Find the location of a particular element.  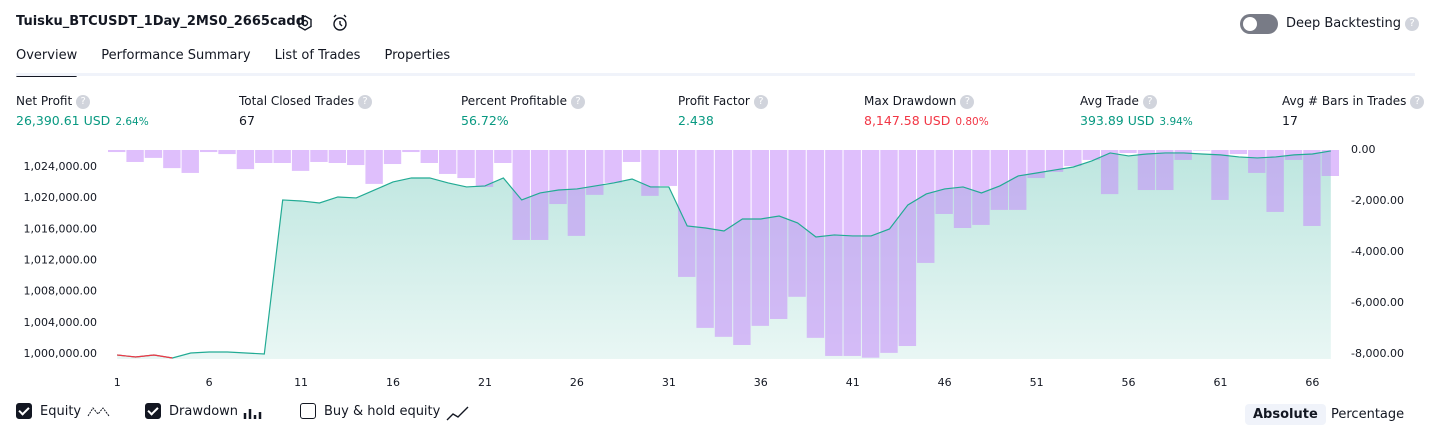

deep-backtesting-toggle is located at coordinates (1259, 24).